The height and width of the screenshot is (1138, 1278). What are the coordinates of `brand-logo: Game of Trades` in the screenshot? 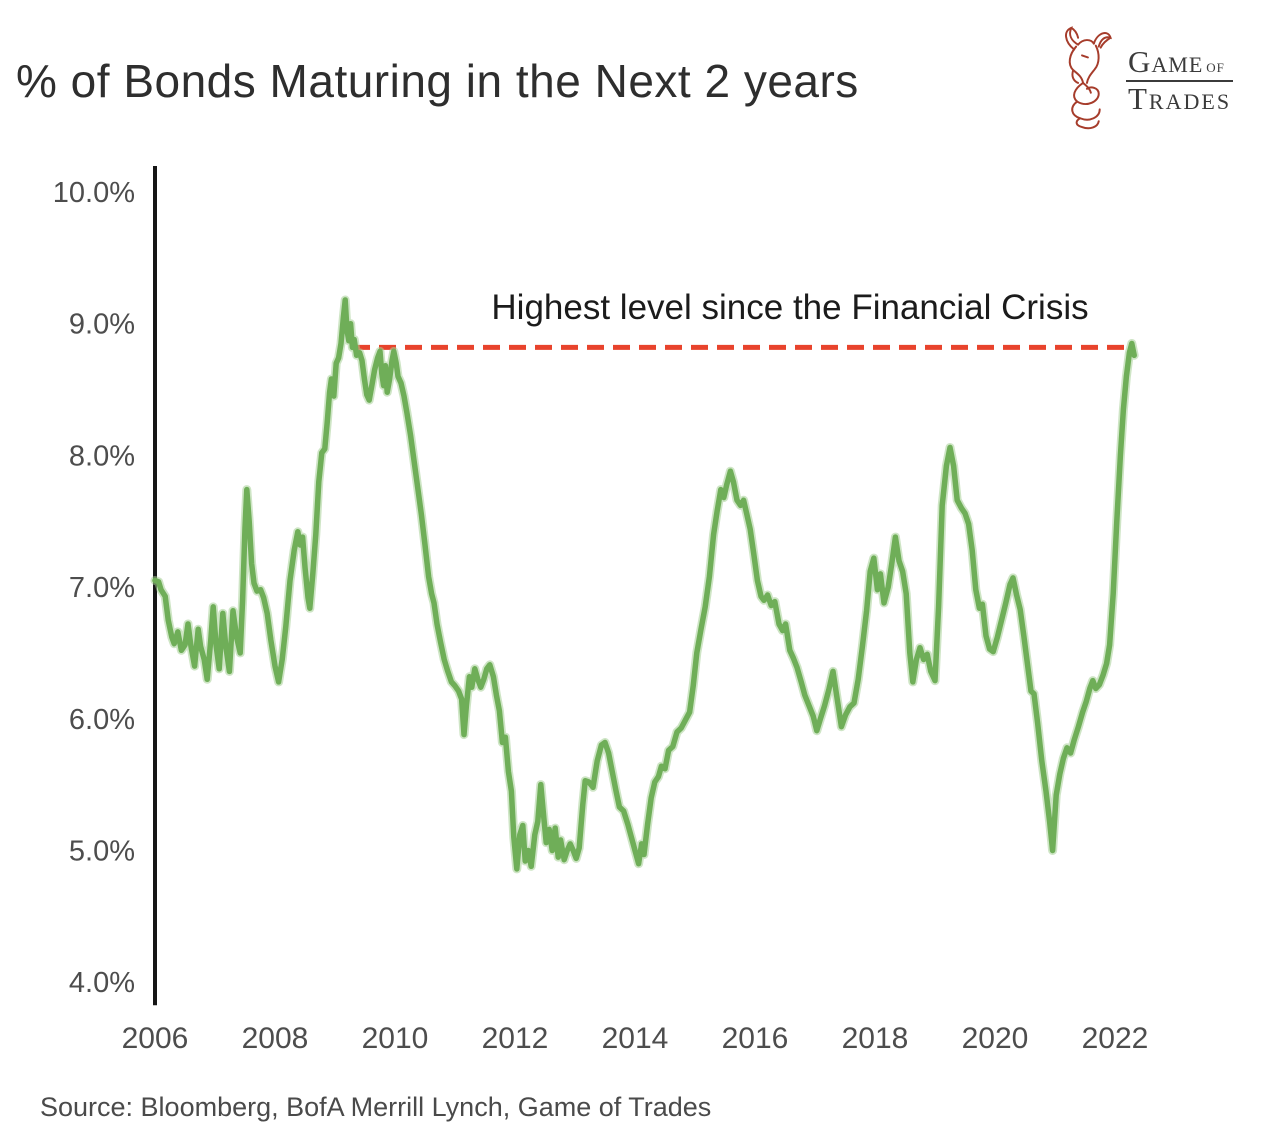 It's located at (1141, 78).